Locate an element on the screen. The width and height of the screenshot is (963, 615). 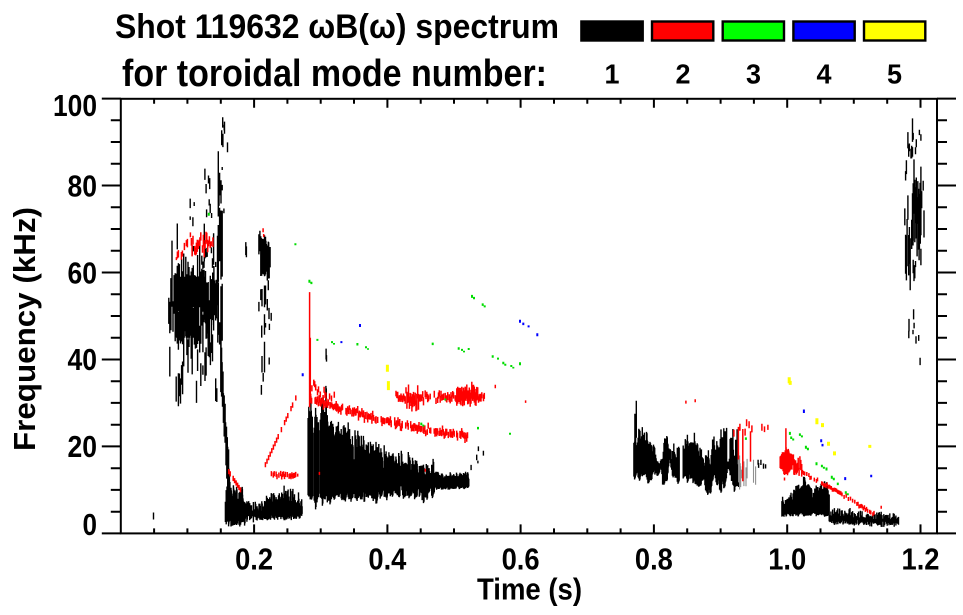
svg-text: 1.2 is located at coordinates (921, 559).